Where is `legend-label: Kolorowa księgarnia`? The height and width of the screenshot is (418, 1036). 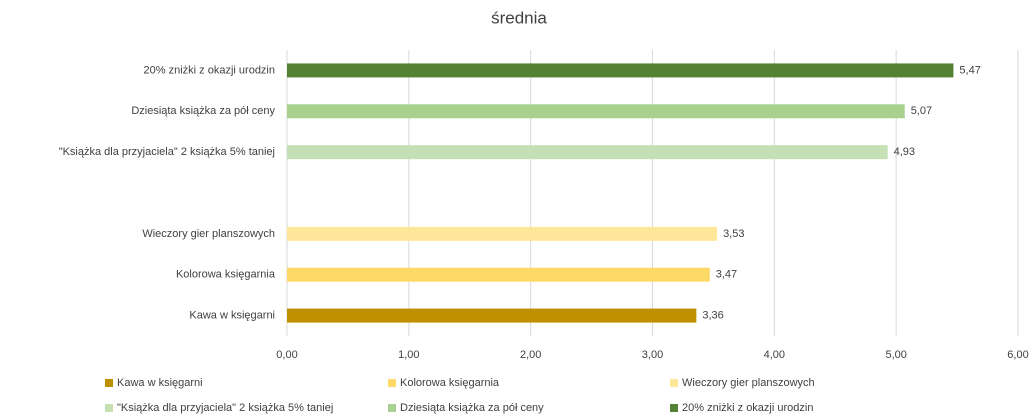 legend-label: Kolorowa księgarnia is located at coordinates (450, 383).